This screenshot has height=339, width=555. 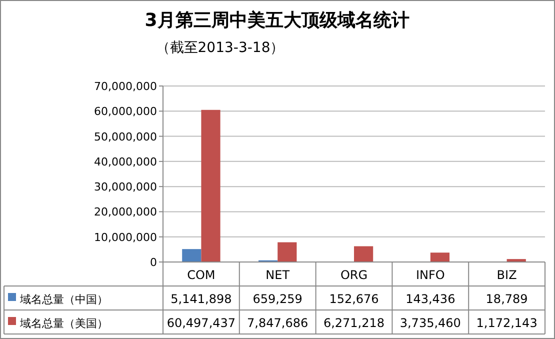 What do you see at coordinates (430, 323) in the screenshot?
I see `data-label: 3,735,460` at bounding box center [430, 323].